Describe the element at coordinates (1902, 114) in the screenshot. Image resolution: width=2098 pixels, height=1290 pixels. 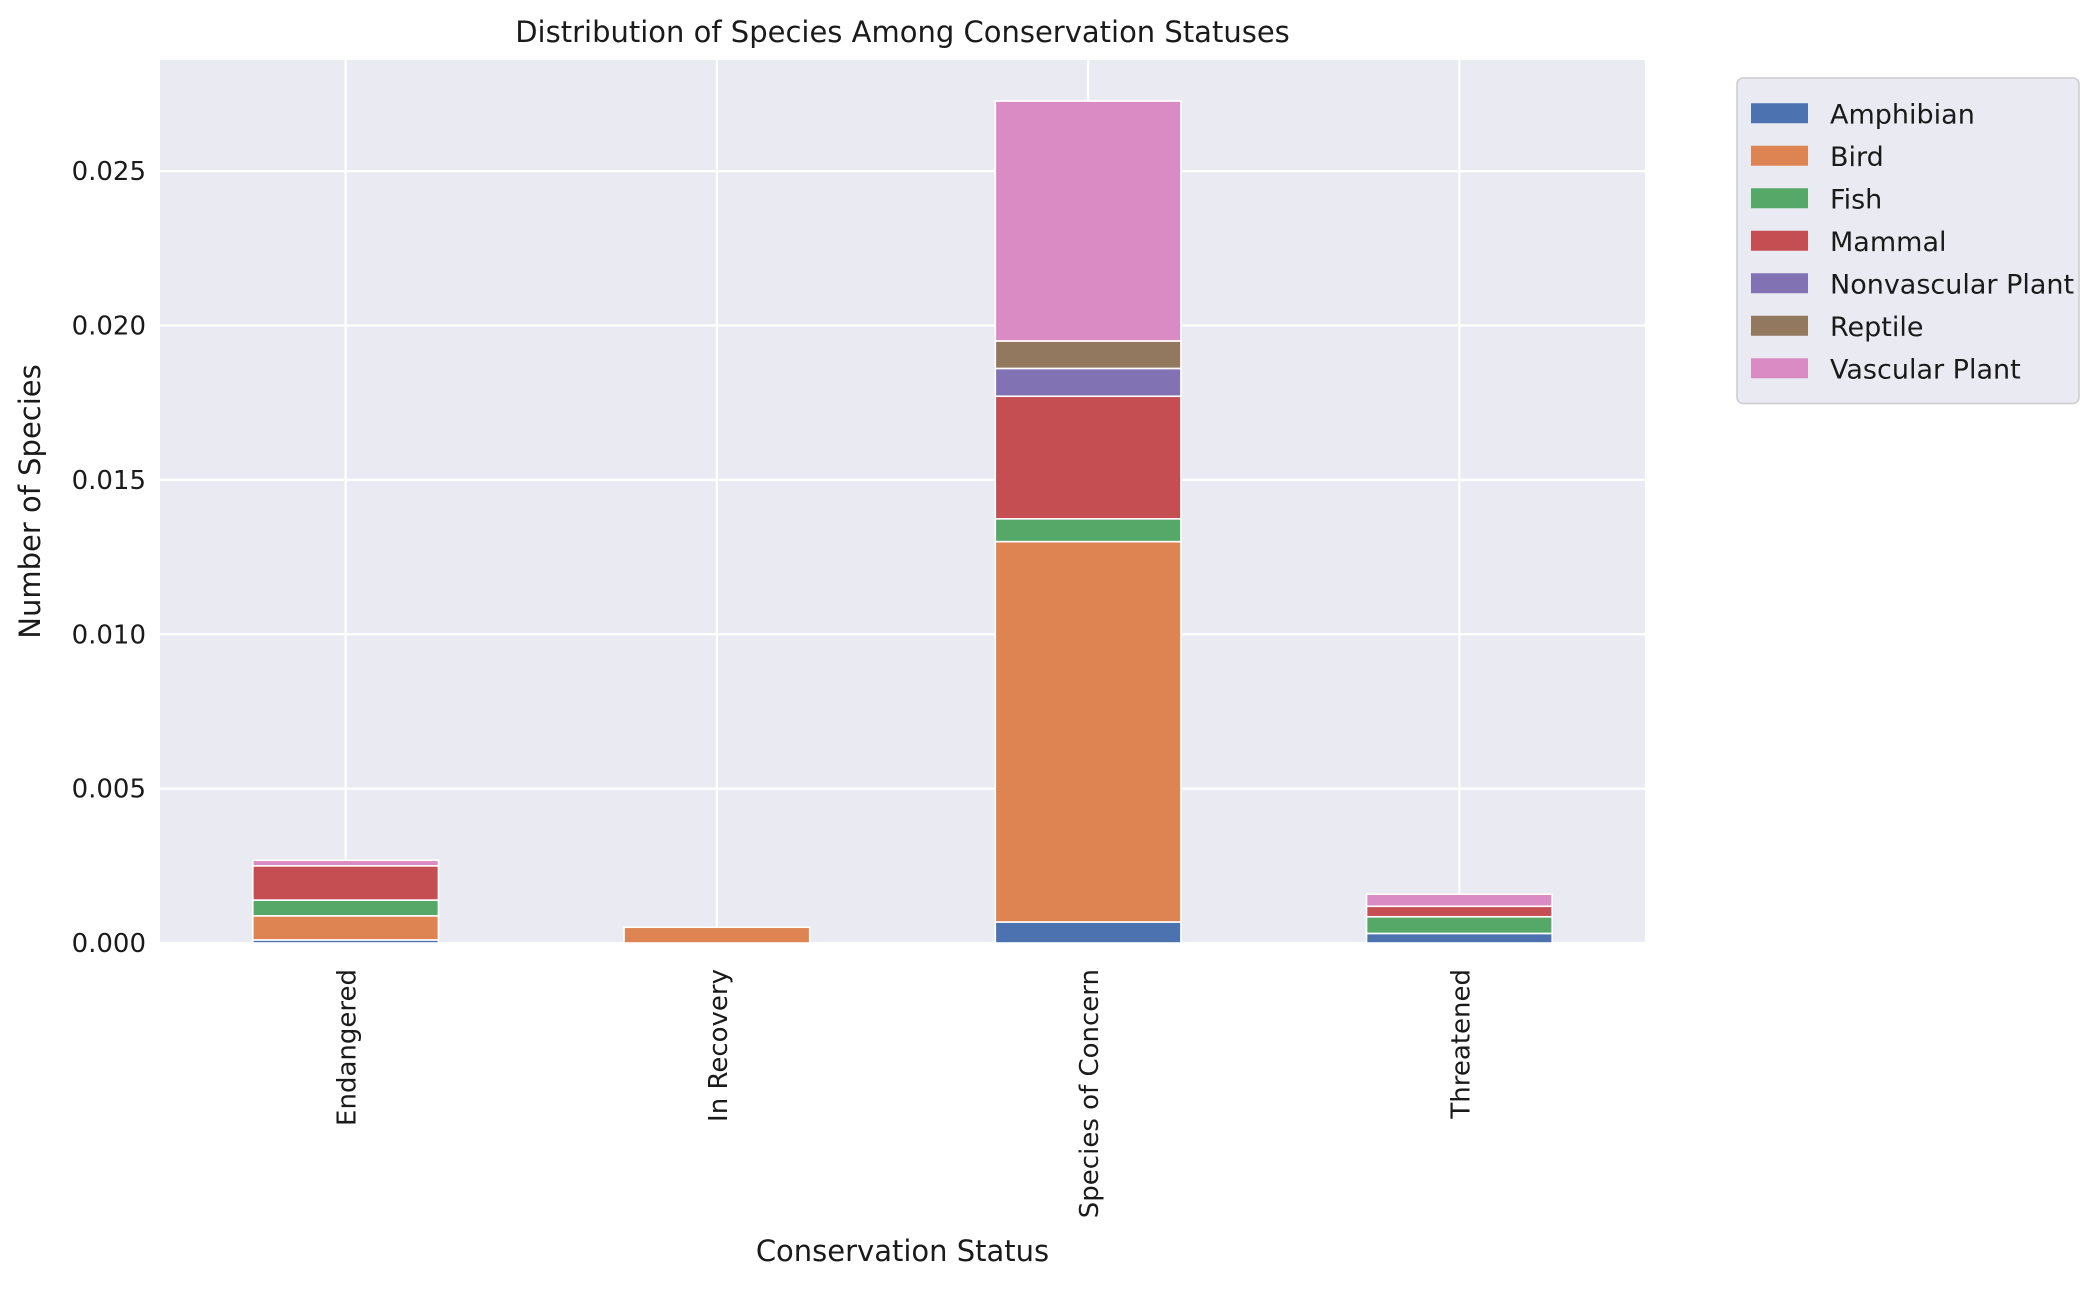
I see `legend-label: Amphibian` at that location.